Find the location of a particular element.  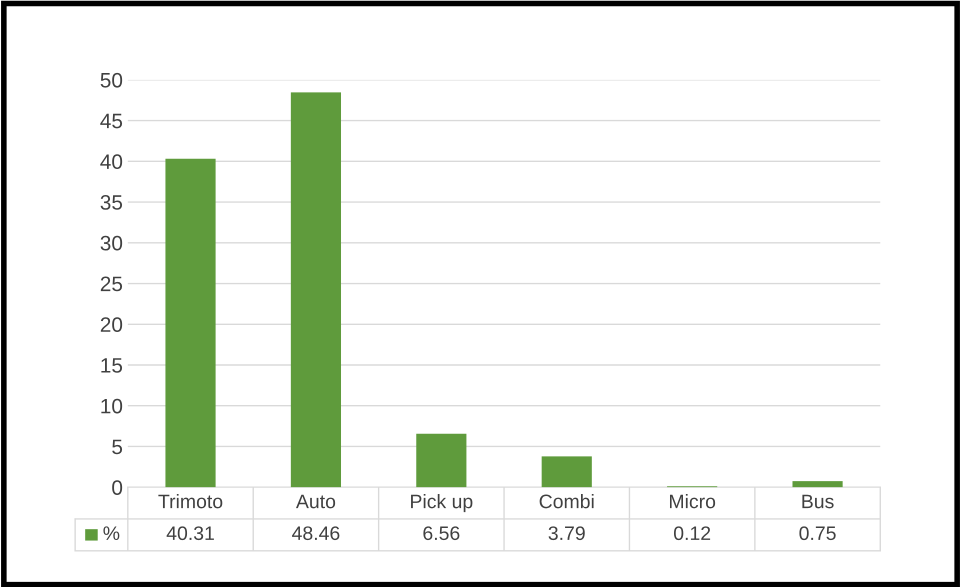

data-label: 48.46 is located at coordinates (316, 533).